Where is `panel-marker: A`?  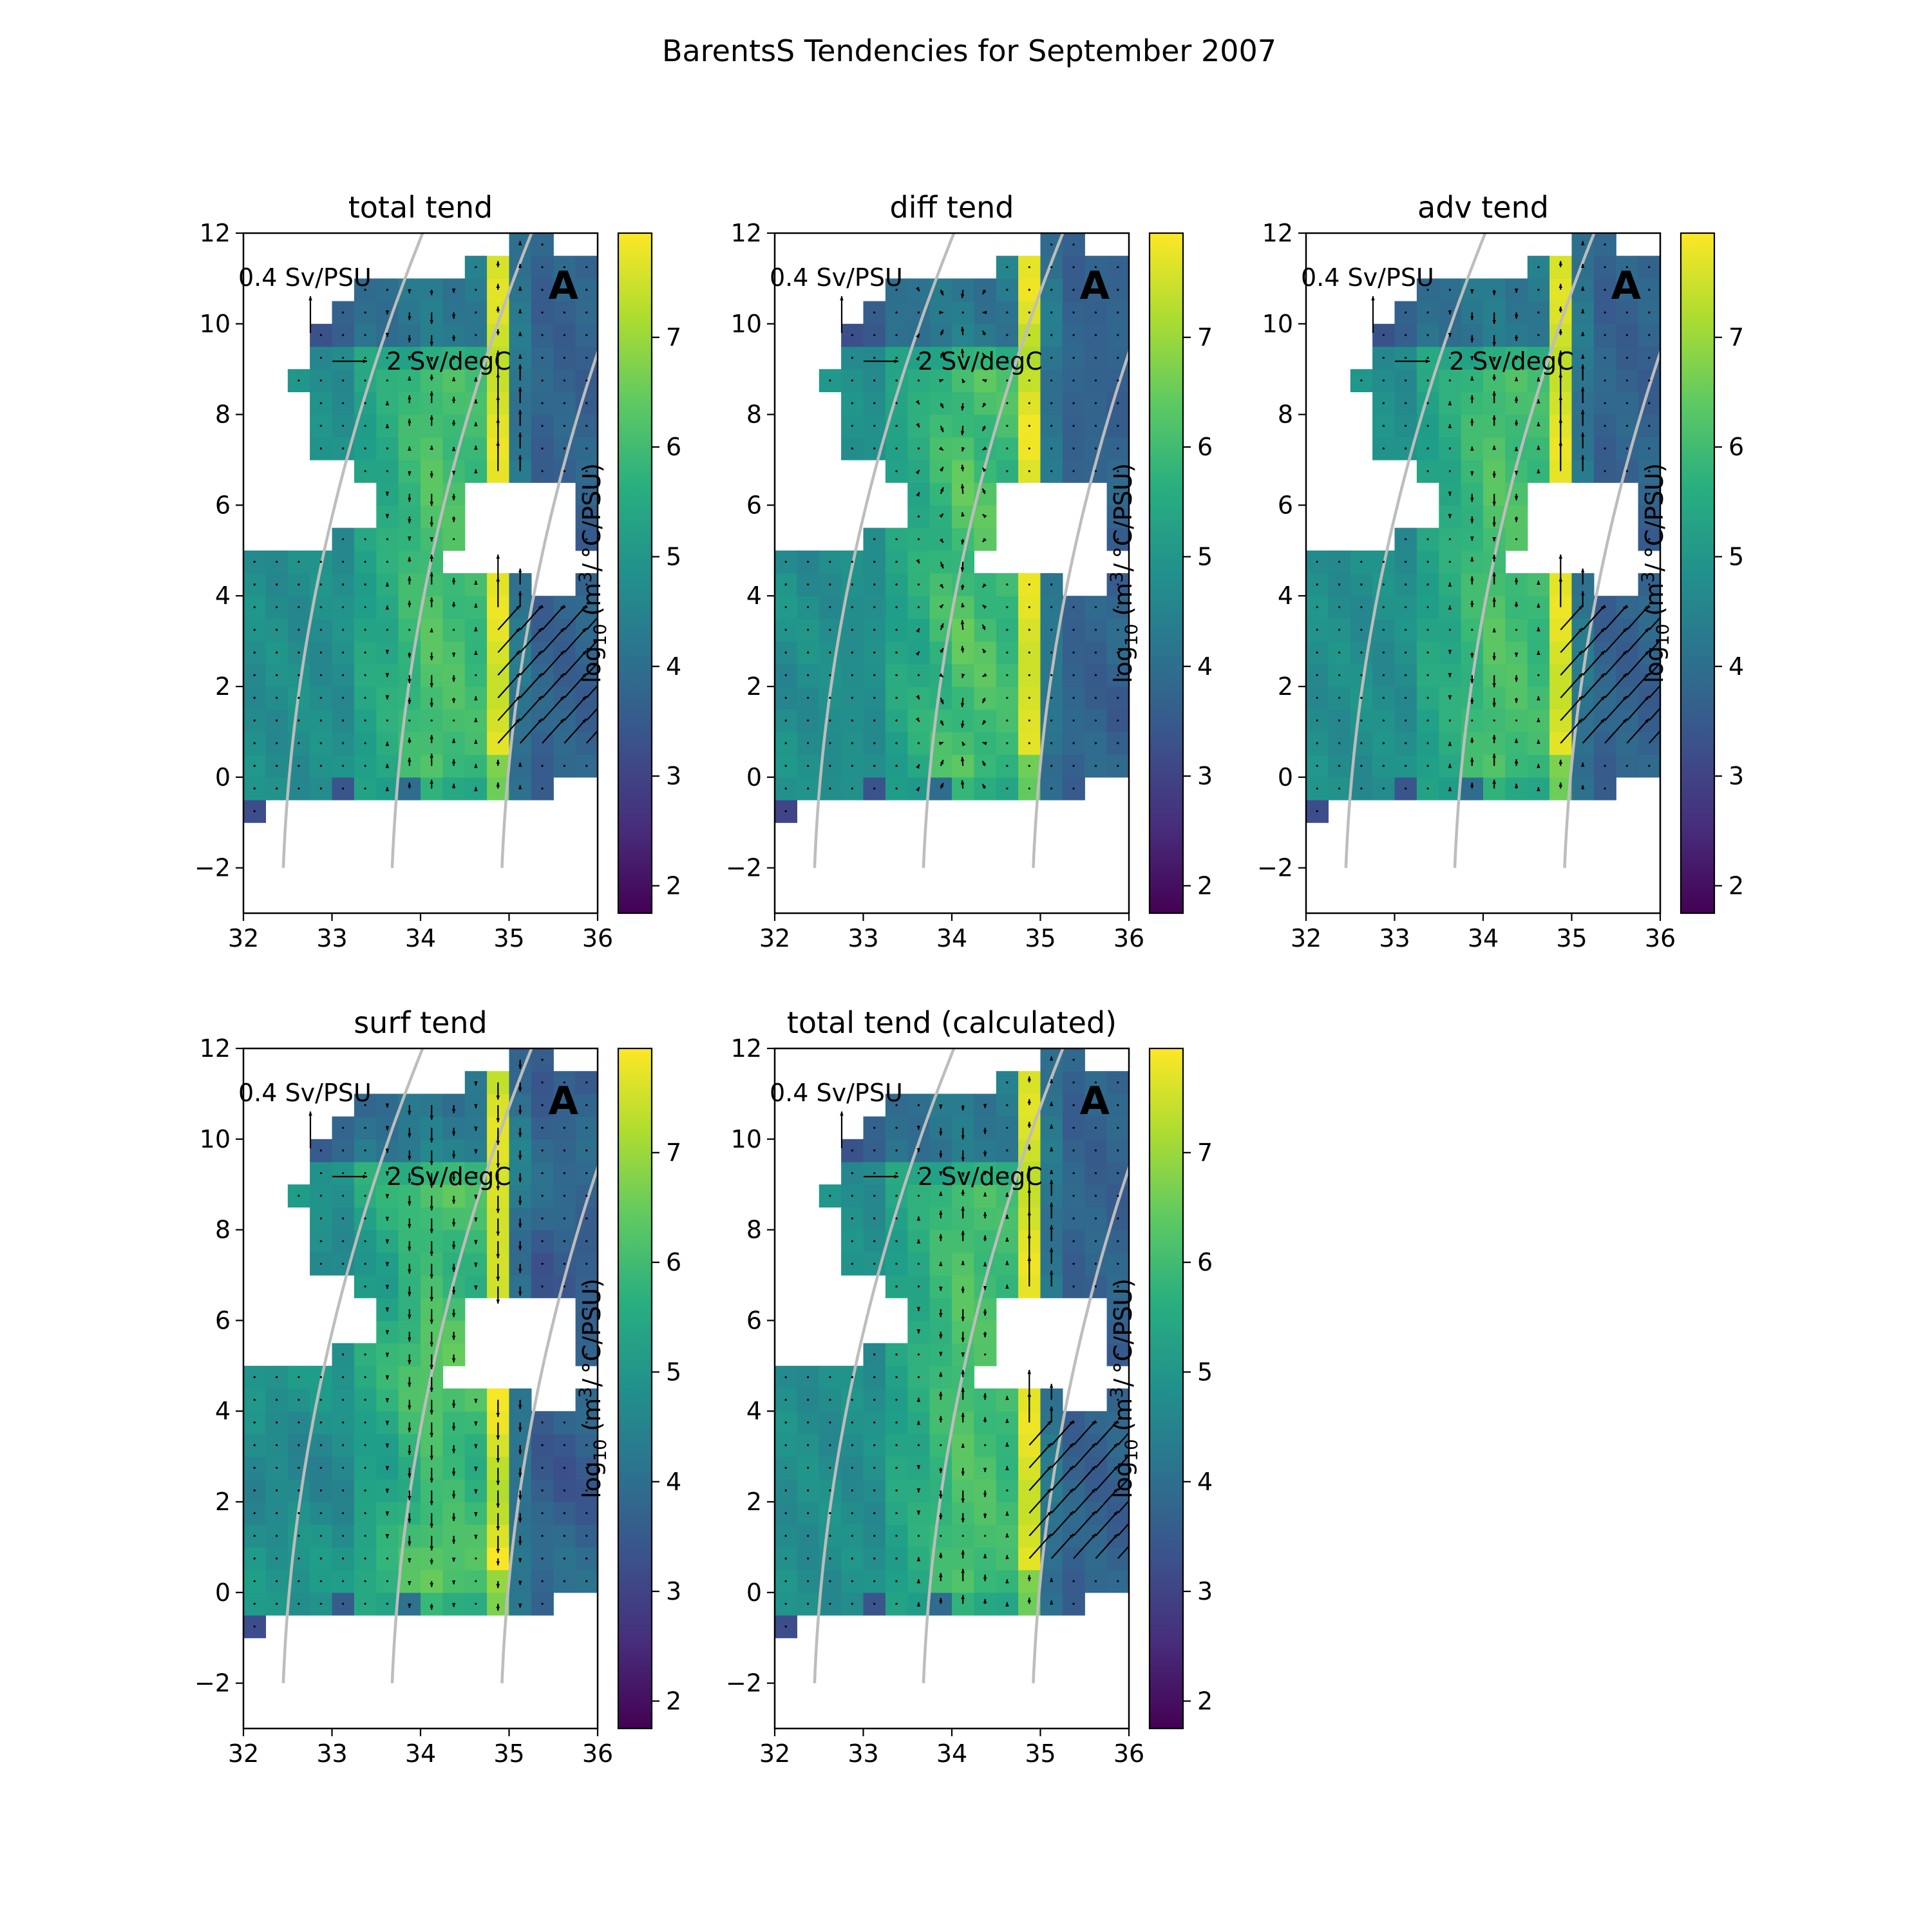 panel-marker: A is located at coordinates (564, 1101).